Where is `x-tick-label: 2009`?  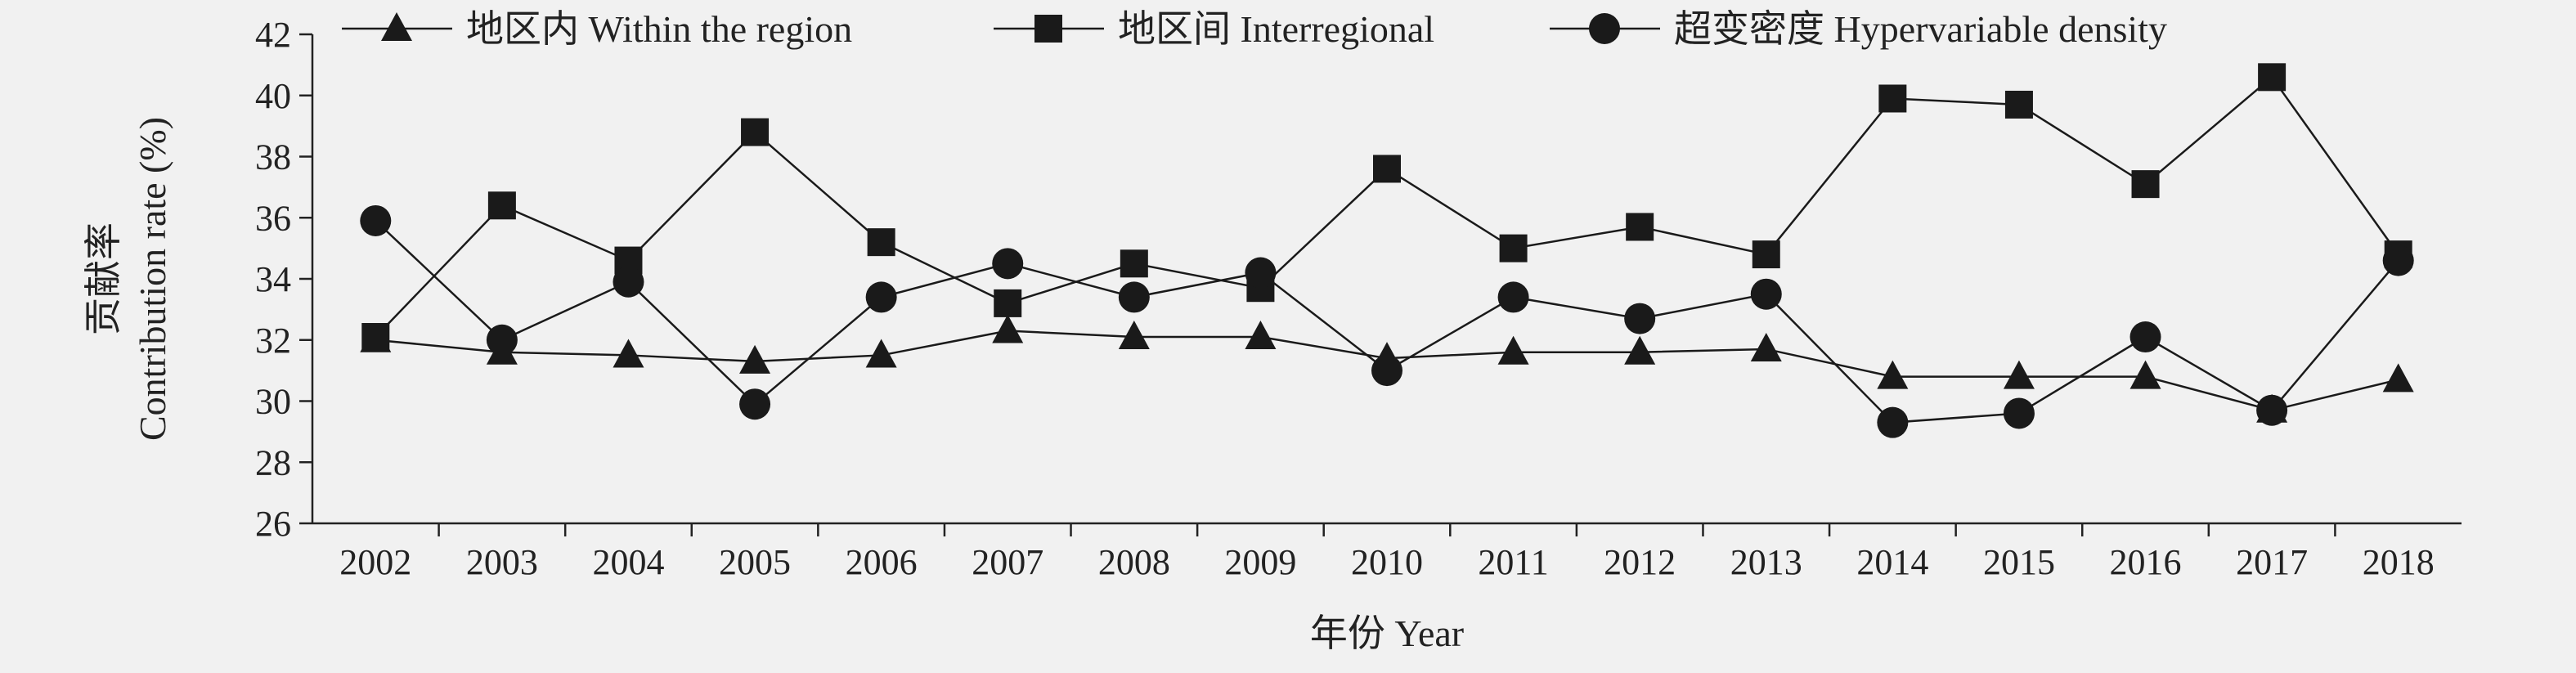 x-tick-label: 2009 is located at coordinates (1260, 562).